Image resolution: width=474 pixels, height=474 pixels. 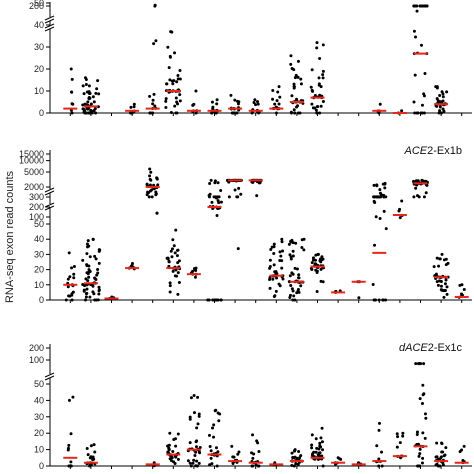 I want to click on y-tick-label: 30, so click(x=39, y=254).